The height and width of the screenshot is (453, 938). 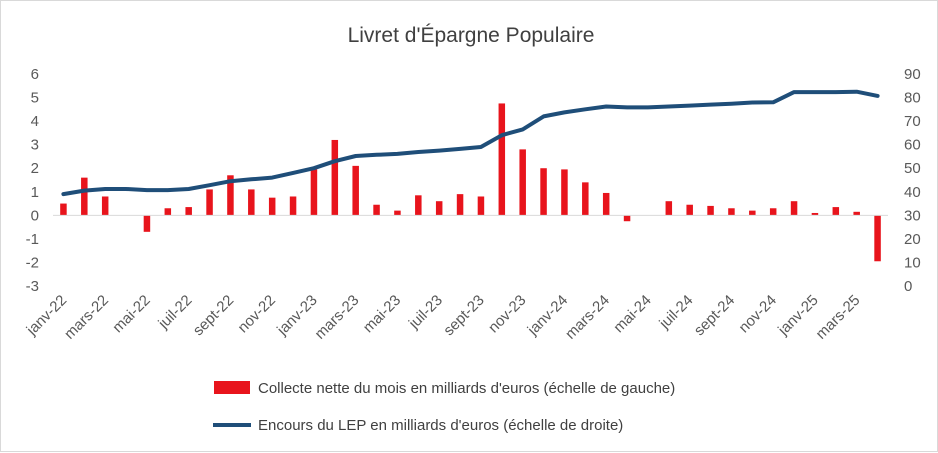 What do you see at coordinates (912, 192) in the screenshot?
I see `y-right-tick-label: 40` at bounding box center [912, 192].